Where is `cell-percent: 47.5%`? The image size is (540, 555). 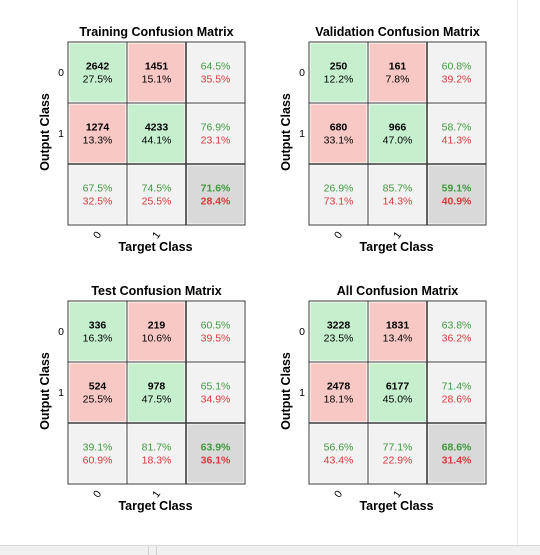 cell-percent: 47.5% is located at coordinates (157, 400).